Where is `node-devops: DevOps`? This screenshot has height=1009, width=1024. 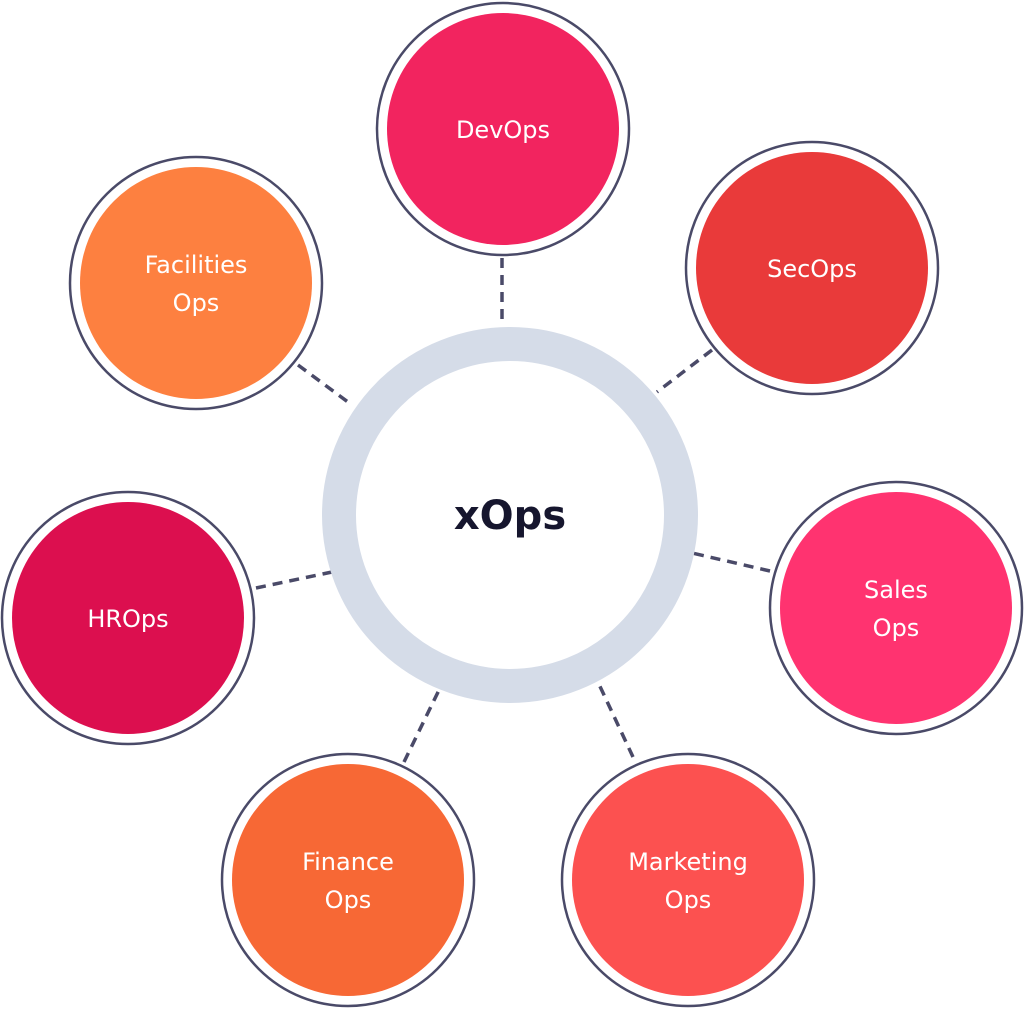 node-devops: DevOps is located at coordinates (503, 129).